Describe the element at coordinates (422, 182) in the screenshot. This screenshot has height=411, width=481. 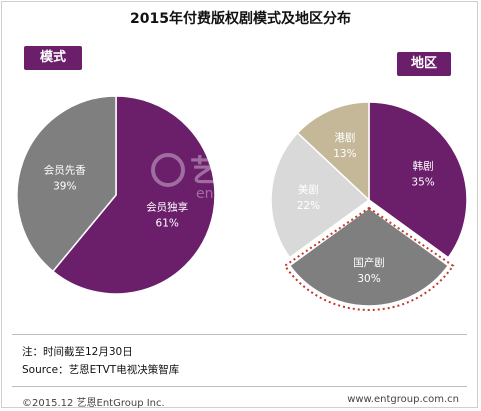
I see `slice-value-label: 35%` at that location.